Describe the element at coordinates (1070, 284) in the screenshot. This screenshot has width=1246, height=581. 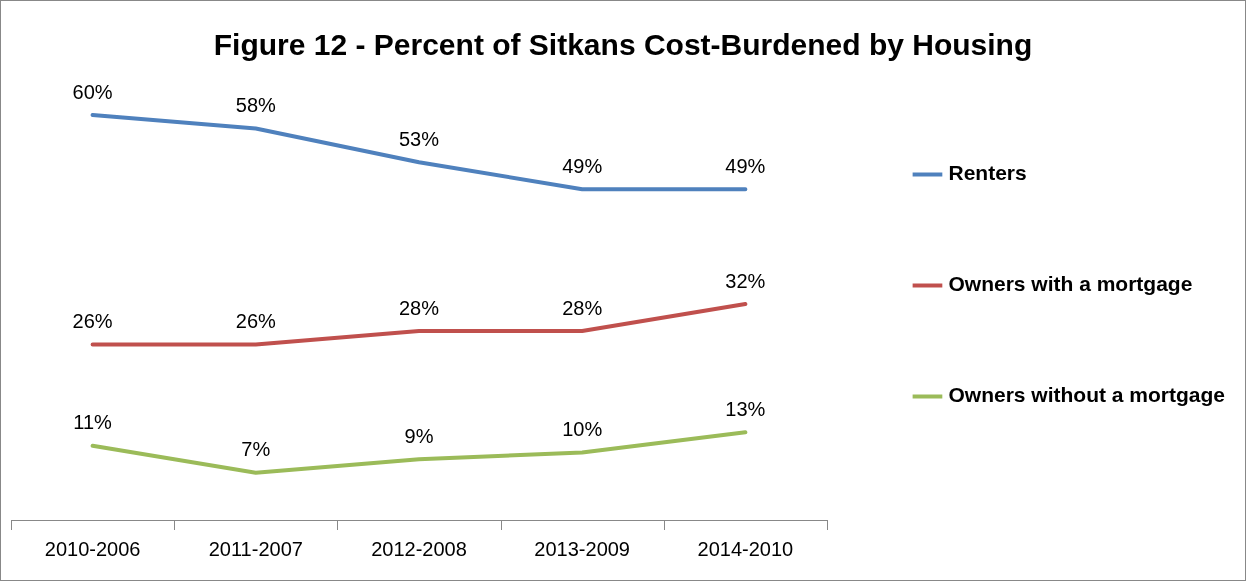
I see `legend-label: Owners with a mortgage` at that location.